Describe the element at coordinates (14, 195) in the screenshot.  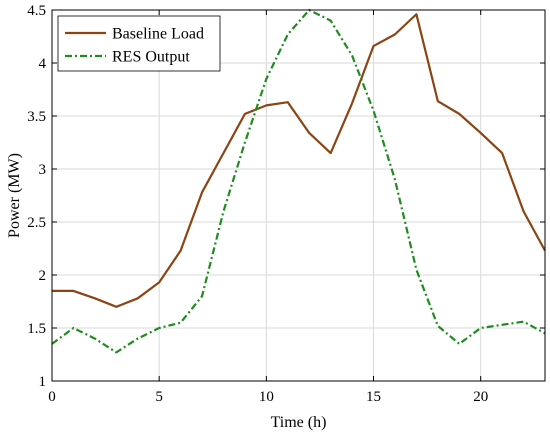
I see `y-axis-label: Power (MW)` at that location.